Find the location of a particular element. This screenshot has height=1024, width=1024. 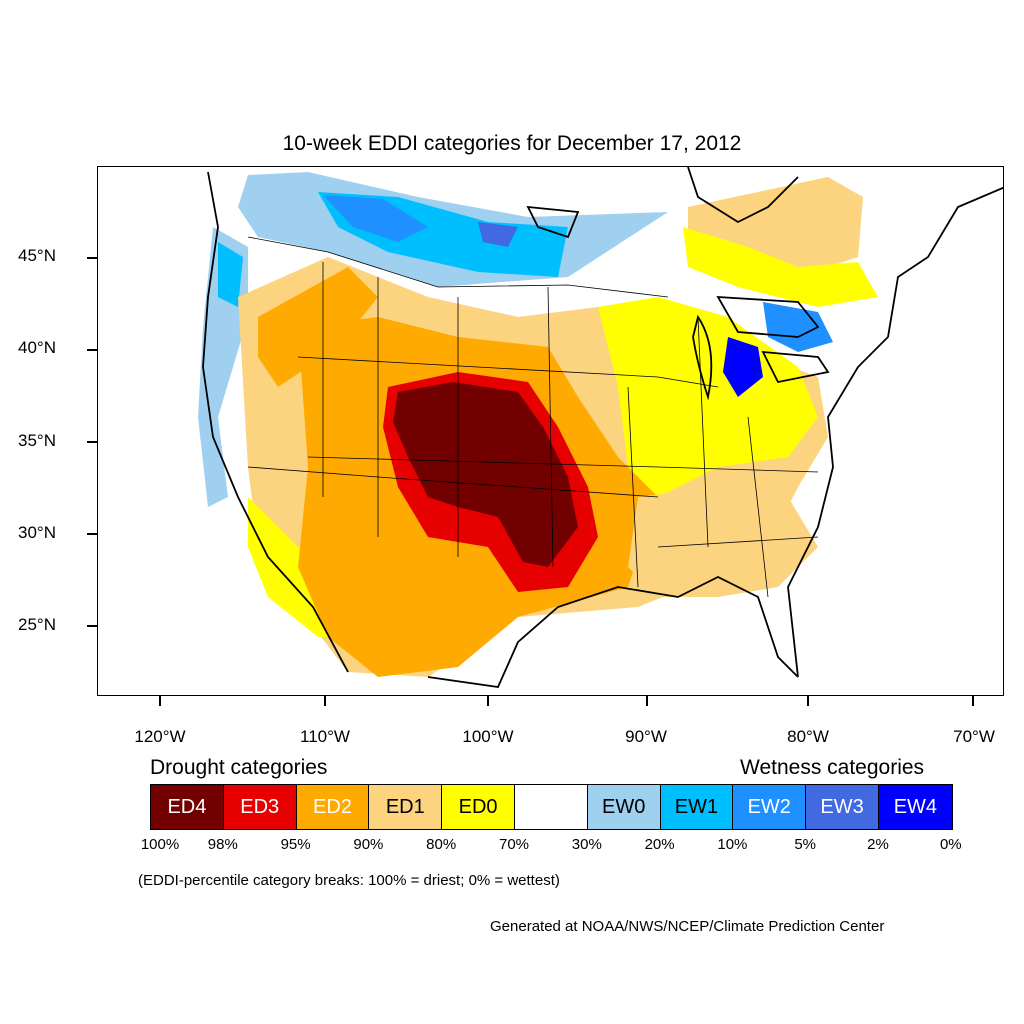

region-ed0-northeast is located at coordinates (780, 267).